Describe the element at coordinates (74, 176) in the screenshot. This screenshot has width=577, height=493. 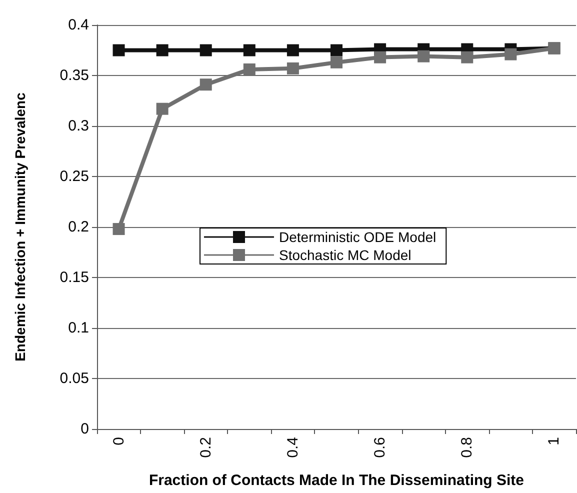
I see `y-tick-label: 0.25` at that location.